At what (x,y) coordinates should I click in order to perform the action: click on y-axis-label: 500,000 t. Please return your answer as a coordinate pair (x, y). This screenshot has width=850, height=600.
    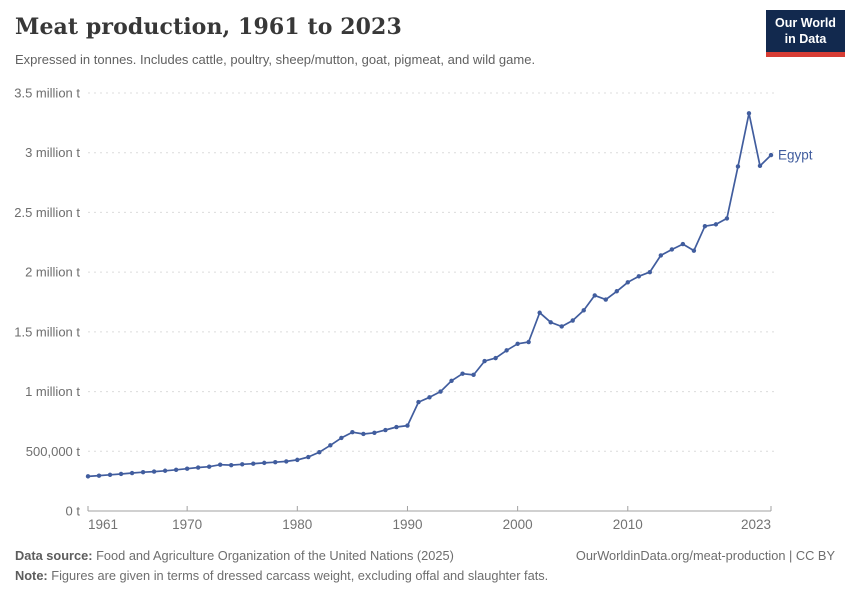
    Looking at the image, I should click on (53, 451).